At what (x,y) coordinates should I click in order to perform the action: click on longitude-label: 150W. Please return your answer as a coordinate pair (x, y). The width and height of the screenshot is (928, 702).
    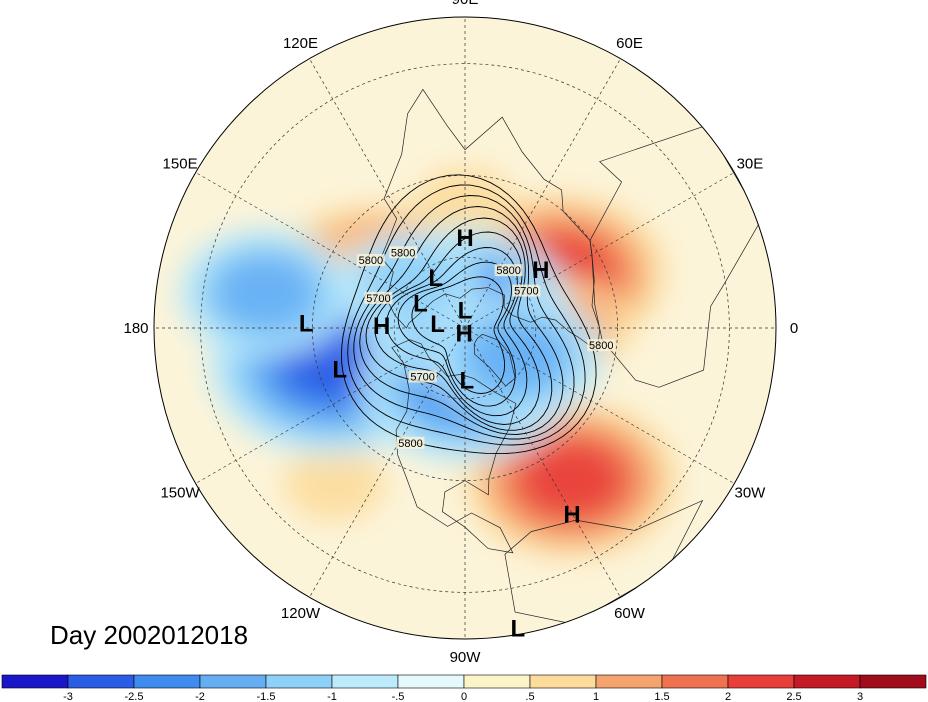
    Looking at the image, I should click on (180, 493).